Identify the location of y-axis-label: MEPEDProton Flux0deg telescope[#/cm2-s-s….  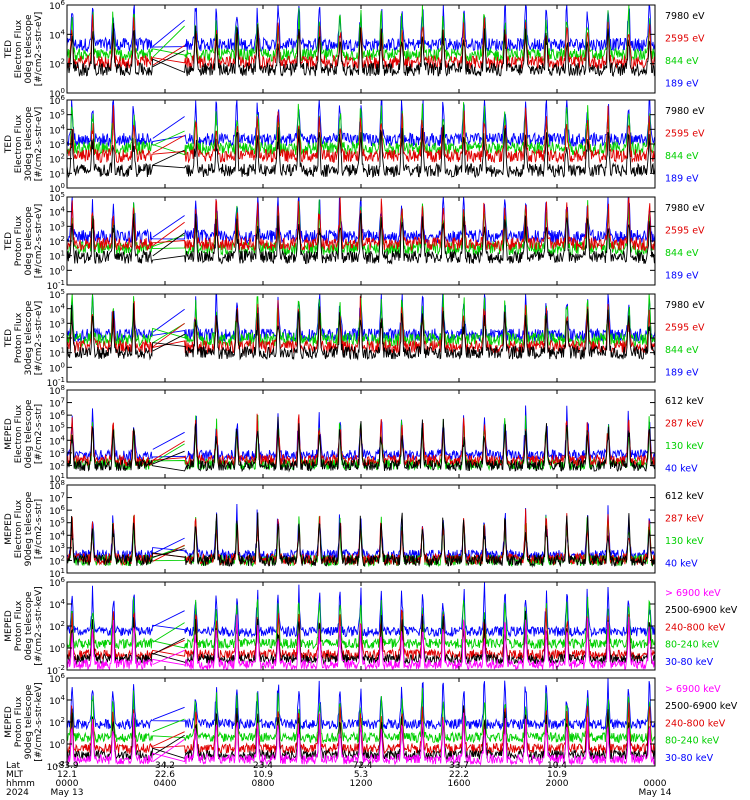
(24, 625).